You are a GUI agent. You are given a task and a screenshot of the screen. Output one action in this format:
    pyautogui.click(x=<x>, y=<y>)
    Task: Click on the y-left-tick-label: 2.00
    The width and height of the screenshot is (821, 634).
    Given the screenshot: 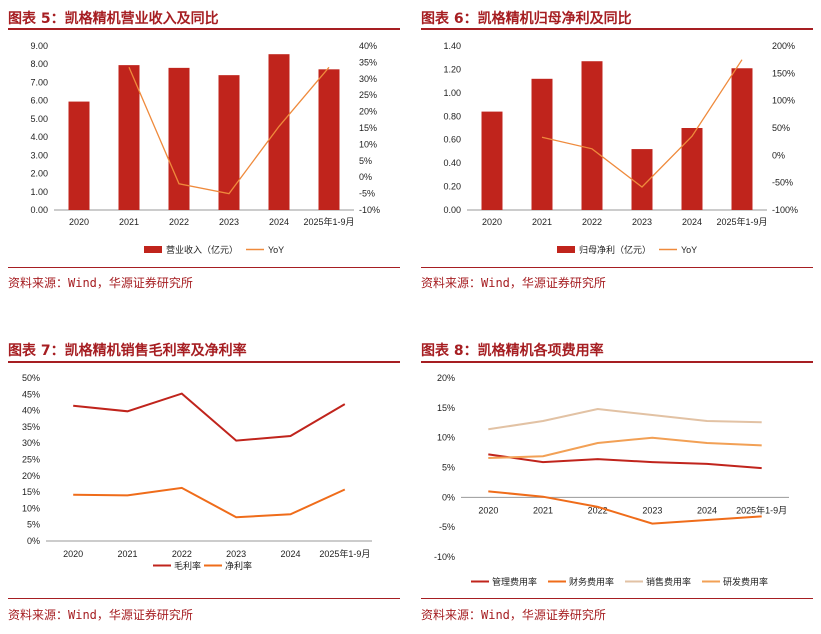 What is the action you would take?
    pyautogui.click(x=39, y=174)
    